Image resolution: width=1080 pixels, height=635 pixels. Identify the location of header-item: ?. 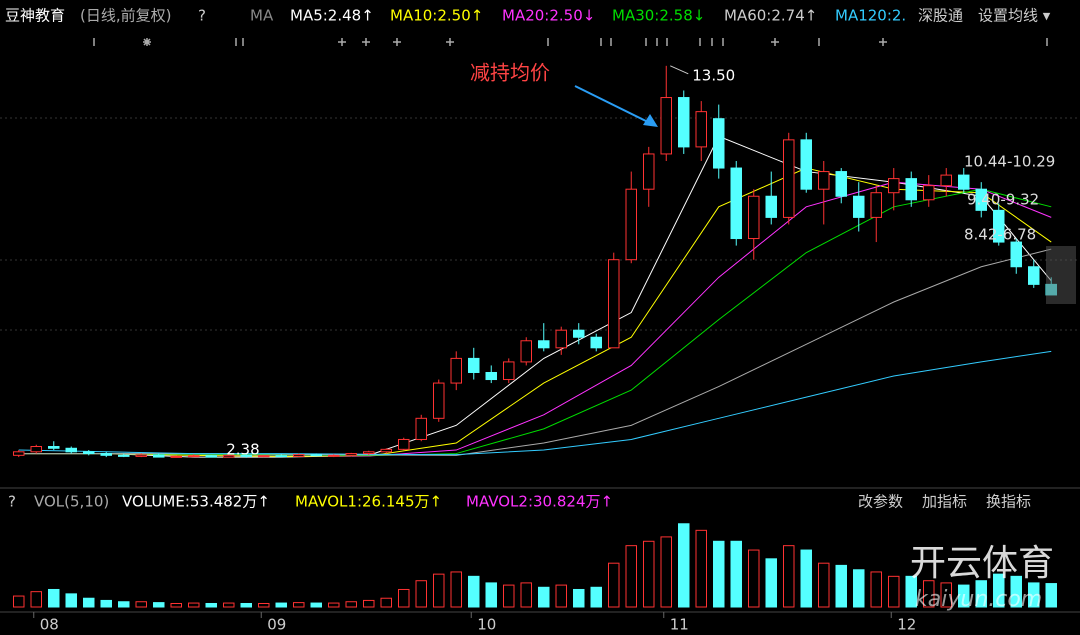
(202, 16).